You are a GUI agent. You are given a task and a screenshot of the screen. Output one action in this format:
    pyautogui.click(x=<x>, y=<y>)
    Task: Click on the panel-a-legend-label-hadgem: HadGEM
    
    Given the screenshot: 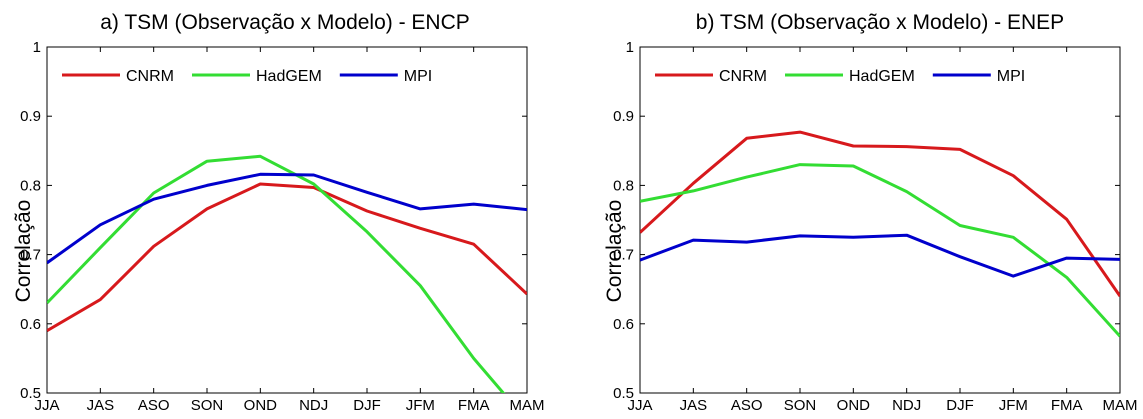 What is the action you would take?
    pyautogui.click(x=289, y=76)
    